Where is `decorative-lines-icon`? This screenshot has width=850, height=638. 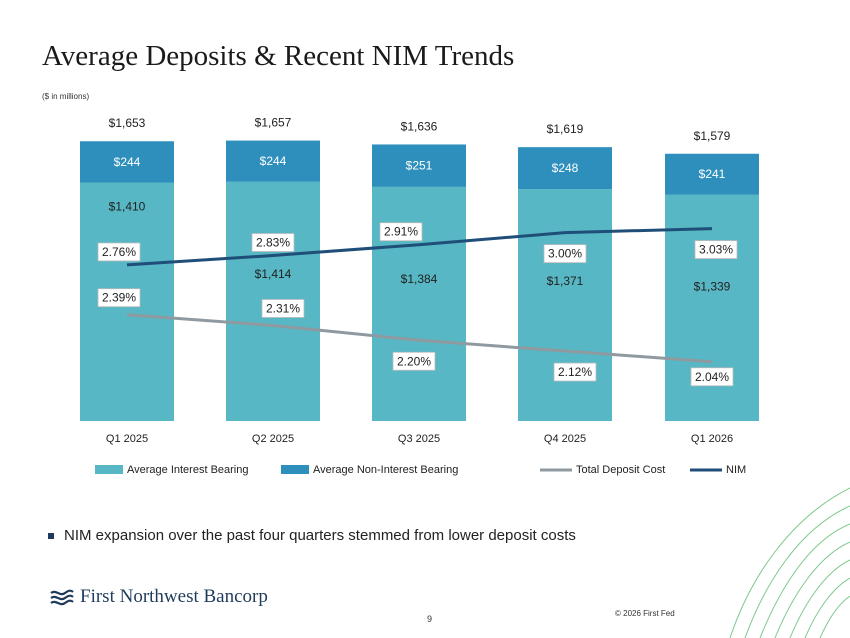
decorative-lines-icon is located at coordinates (789, 562).